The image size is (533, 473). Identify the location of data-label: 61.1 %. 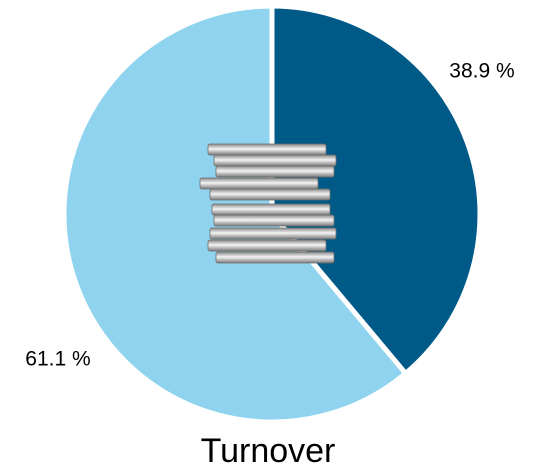
(57, 359).